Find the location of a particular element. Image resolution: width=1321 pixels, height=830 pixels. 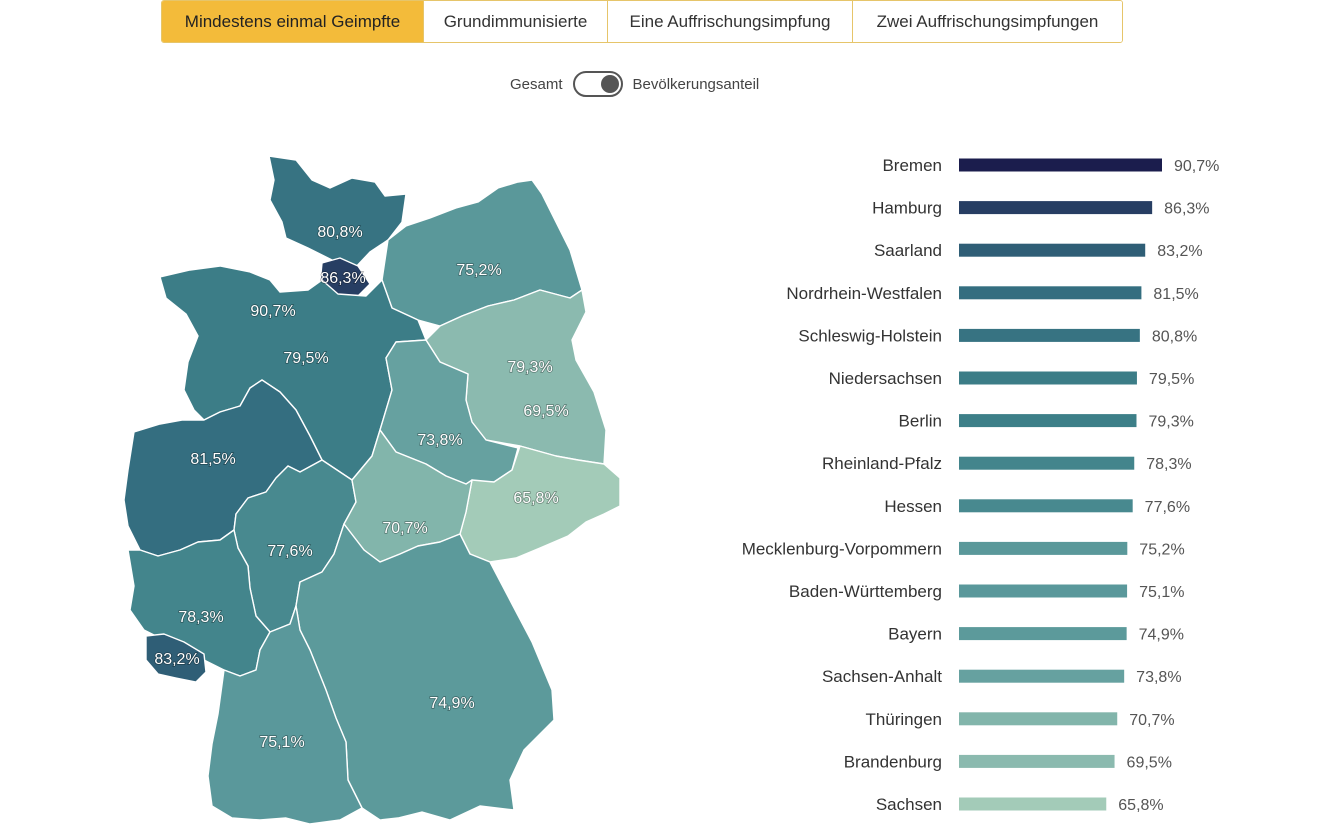

bar-value-hessen: 77,6% is located at coordinates (1167, 507).